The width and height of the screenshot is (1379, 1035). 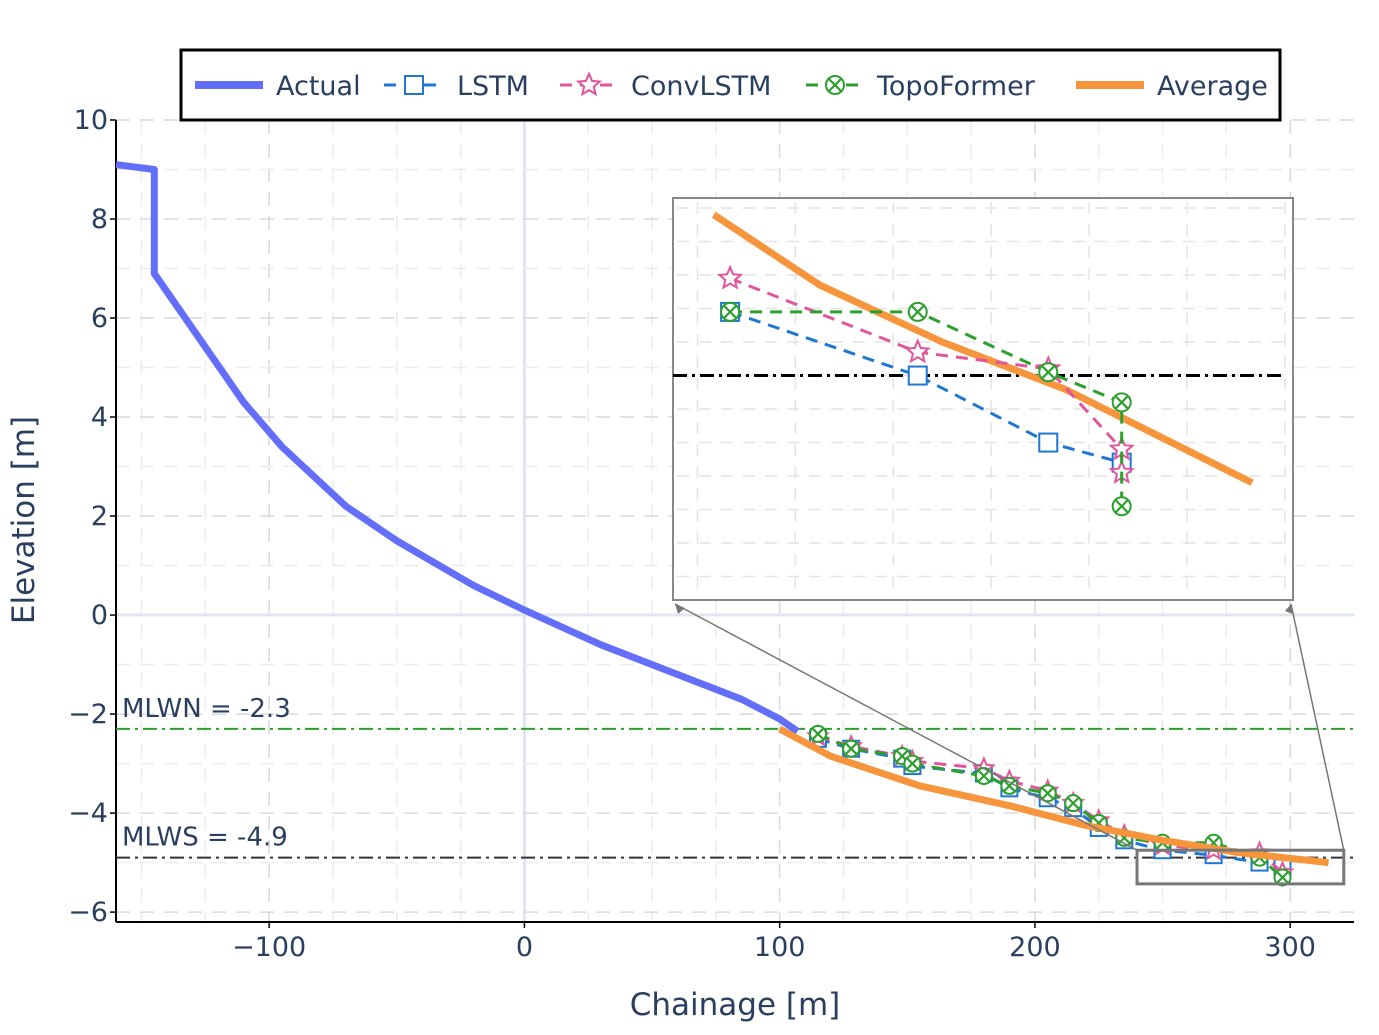 What do you see at coordinates (780, 947) in the screenshot?
I see `x-tick-label: 100` at bounding box center [780, 947].